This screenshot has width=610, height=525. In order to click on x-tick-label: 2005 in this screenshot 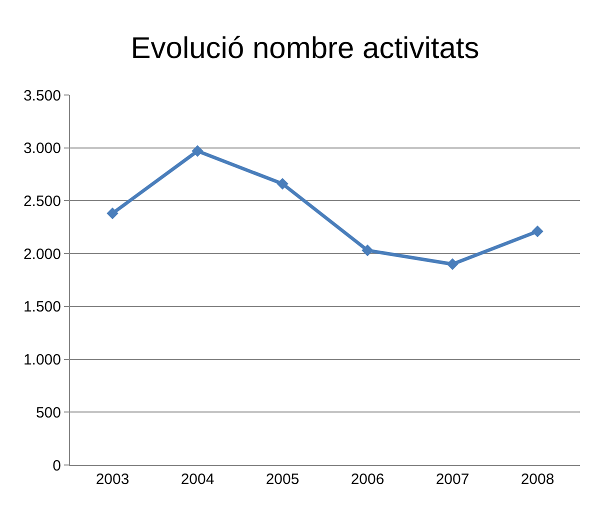, I will do `click(283, 479)`.